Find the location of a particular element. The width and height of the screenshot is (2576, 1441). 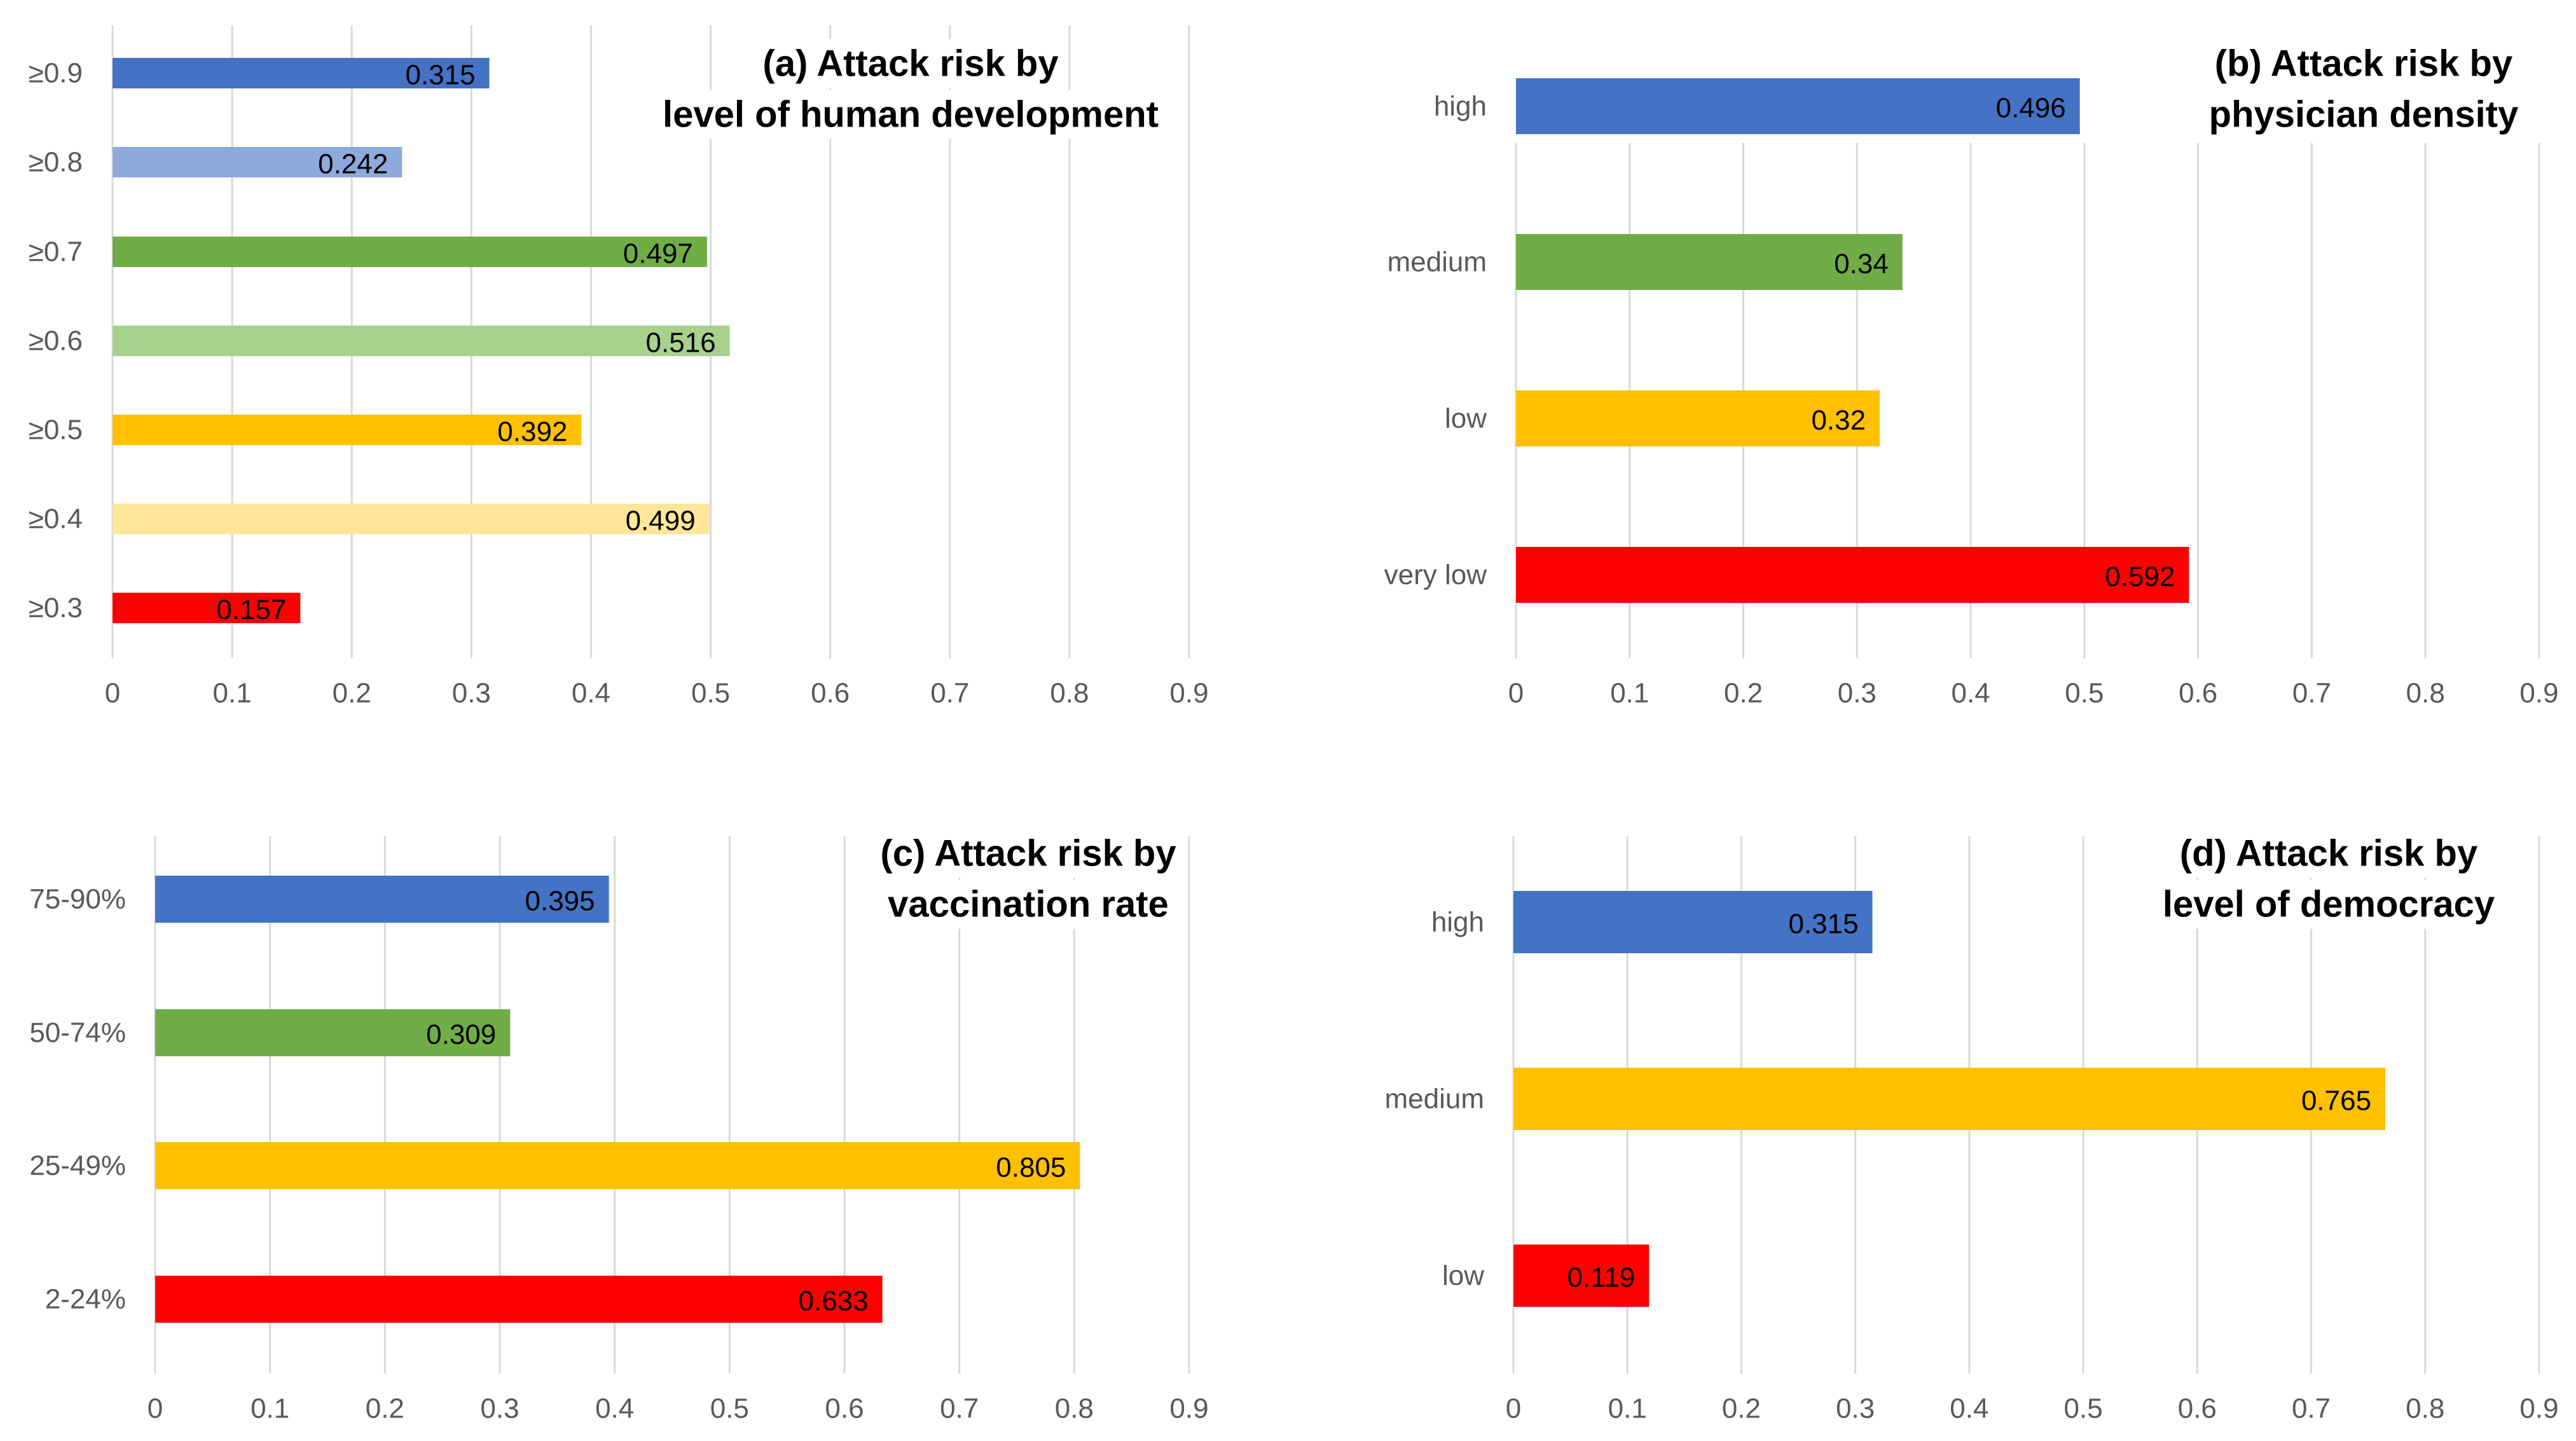

data-label: 0.633 is located at coordinates (834, 1302).